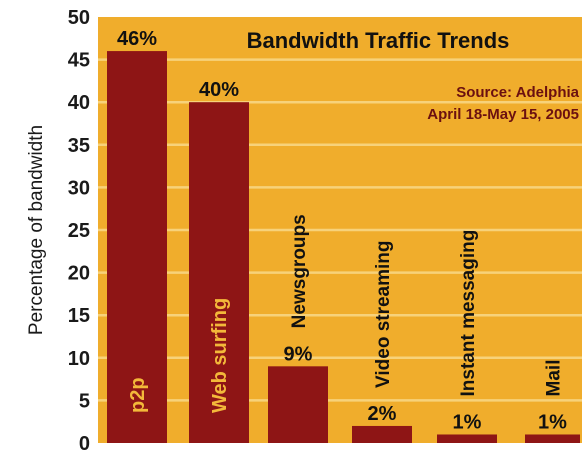  I want to click on bar-mail, so click(552, 438).